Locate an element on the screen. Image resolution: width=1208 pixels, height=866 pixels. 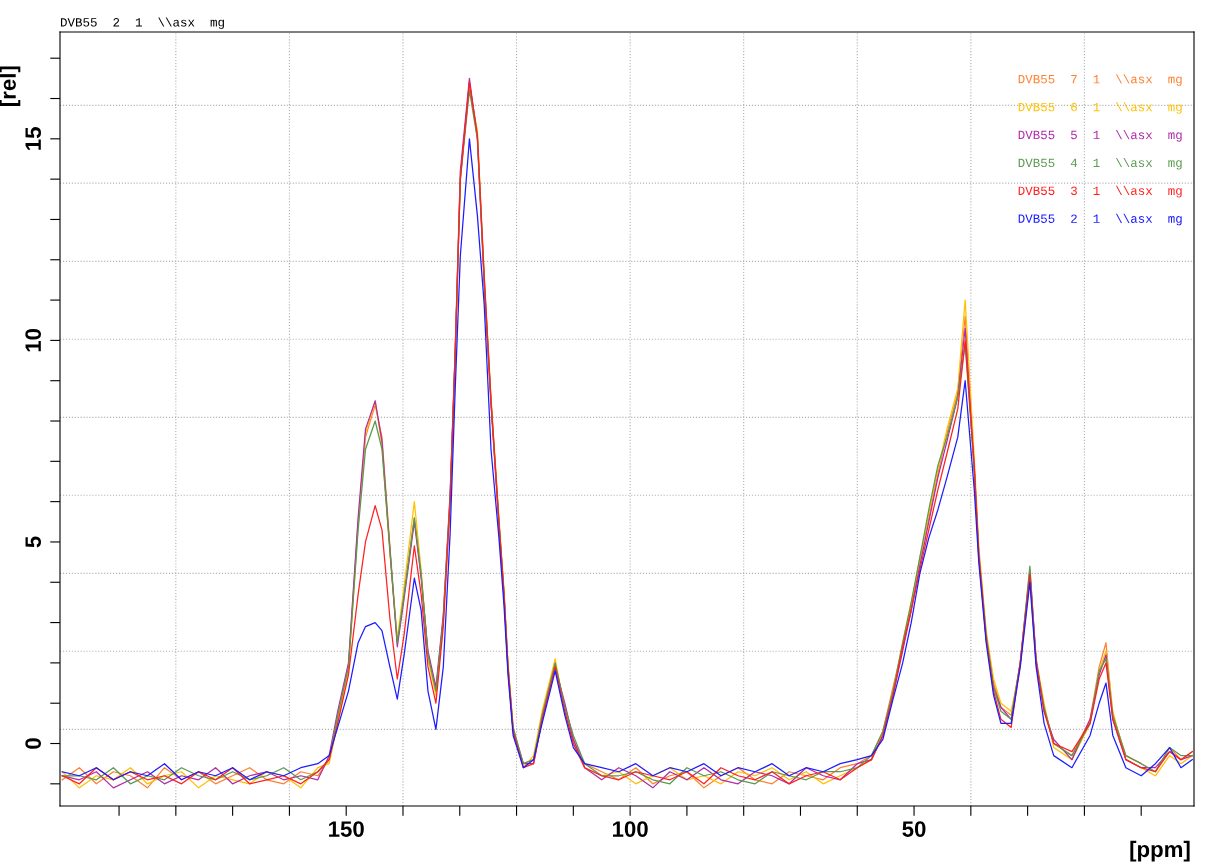
text: DVB55 7 1 \\asx mg is located at coordinates (1100, 80).